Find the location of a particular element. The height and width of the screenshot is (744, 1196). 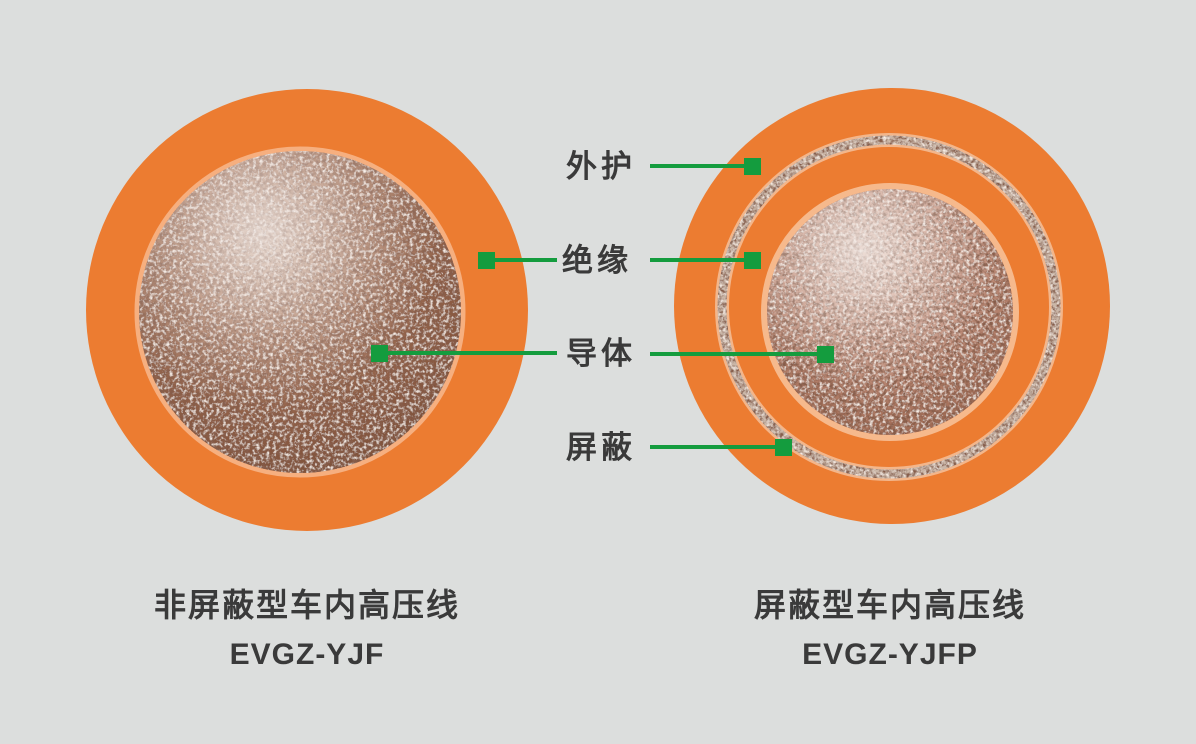

label-outer-sheath: 外护 is located at coordinates (601, 166).